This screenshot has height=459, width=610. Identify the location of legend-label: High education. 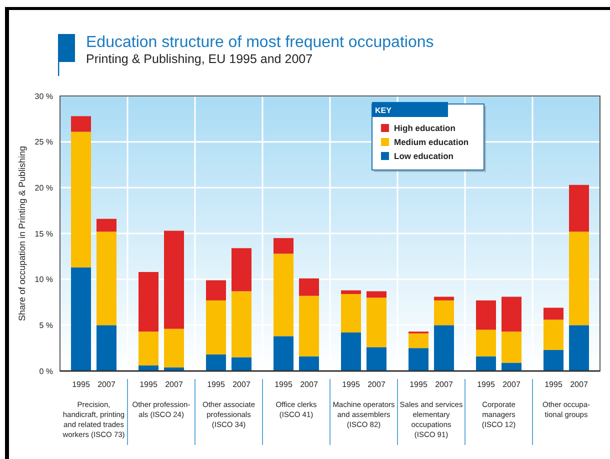
(425, 128).